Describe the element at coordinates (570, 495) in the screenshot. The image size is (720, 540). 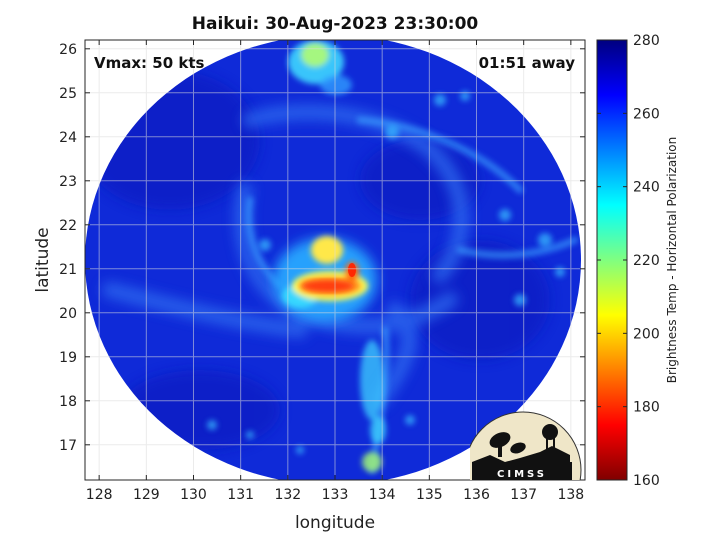
I see `x-tick-label: 138` at that location.